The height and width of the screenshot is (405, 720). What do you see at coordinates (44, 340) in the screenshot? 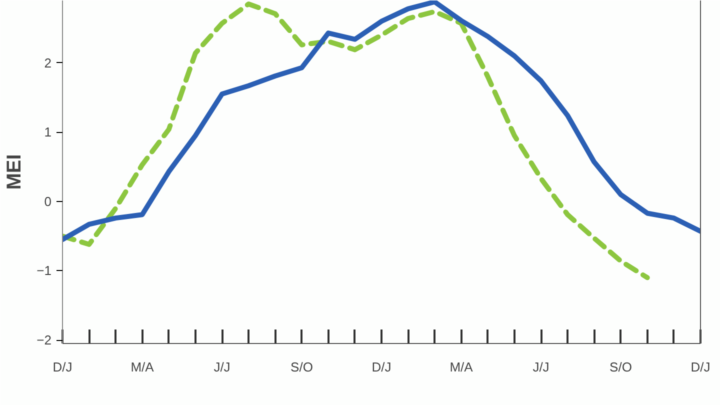
I see `y-tick-label: −2` at bounding box center [44, 340].